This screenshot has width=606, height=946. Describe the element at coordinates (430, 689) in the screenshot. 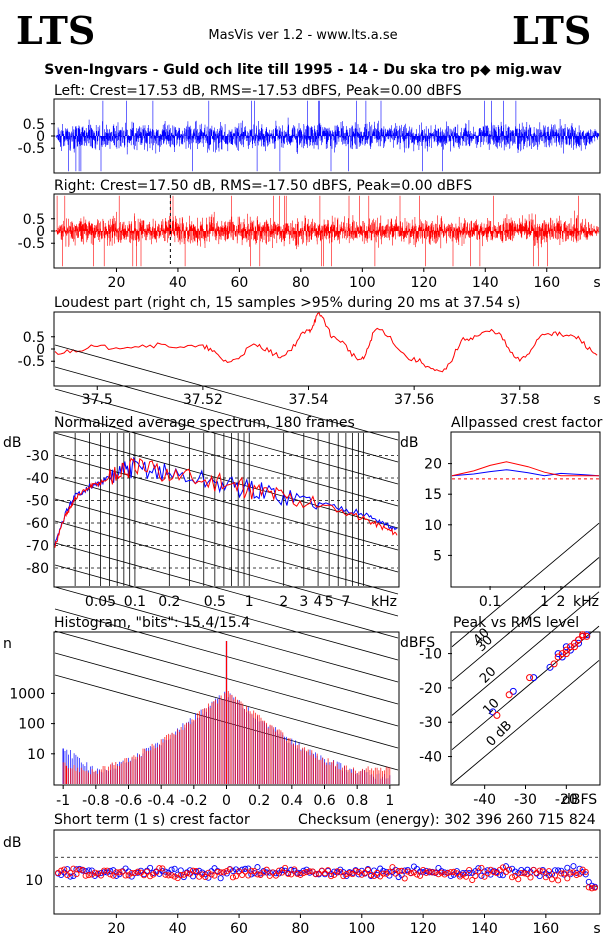

I see `peak-rms-ytick-label: -20` at that location.